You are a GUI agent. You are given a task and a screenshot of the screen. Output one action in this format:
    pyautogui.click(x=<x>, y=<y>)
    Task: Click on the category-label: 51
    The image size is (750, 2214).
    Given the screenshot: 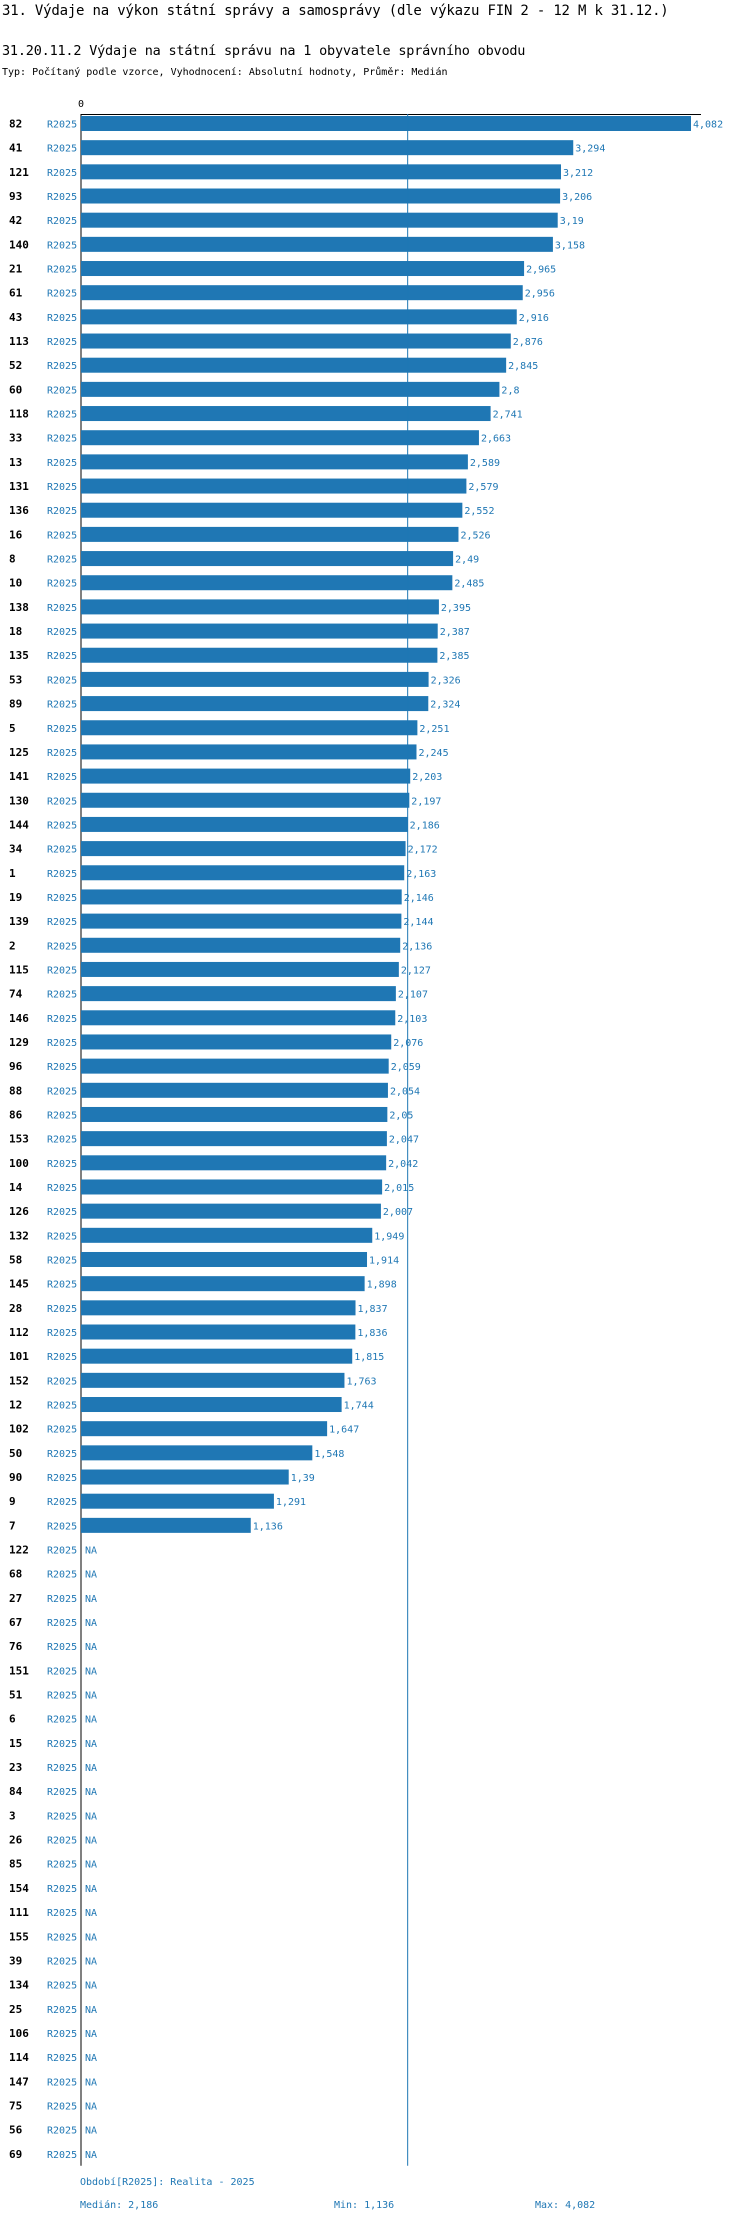 What is the action you would take?
    pyautogui.click(x=16, y=1695)
    